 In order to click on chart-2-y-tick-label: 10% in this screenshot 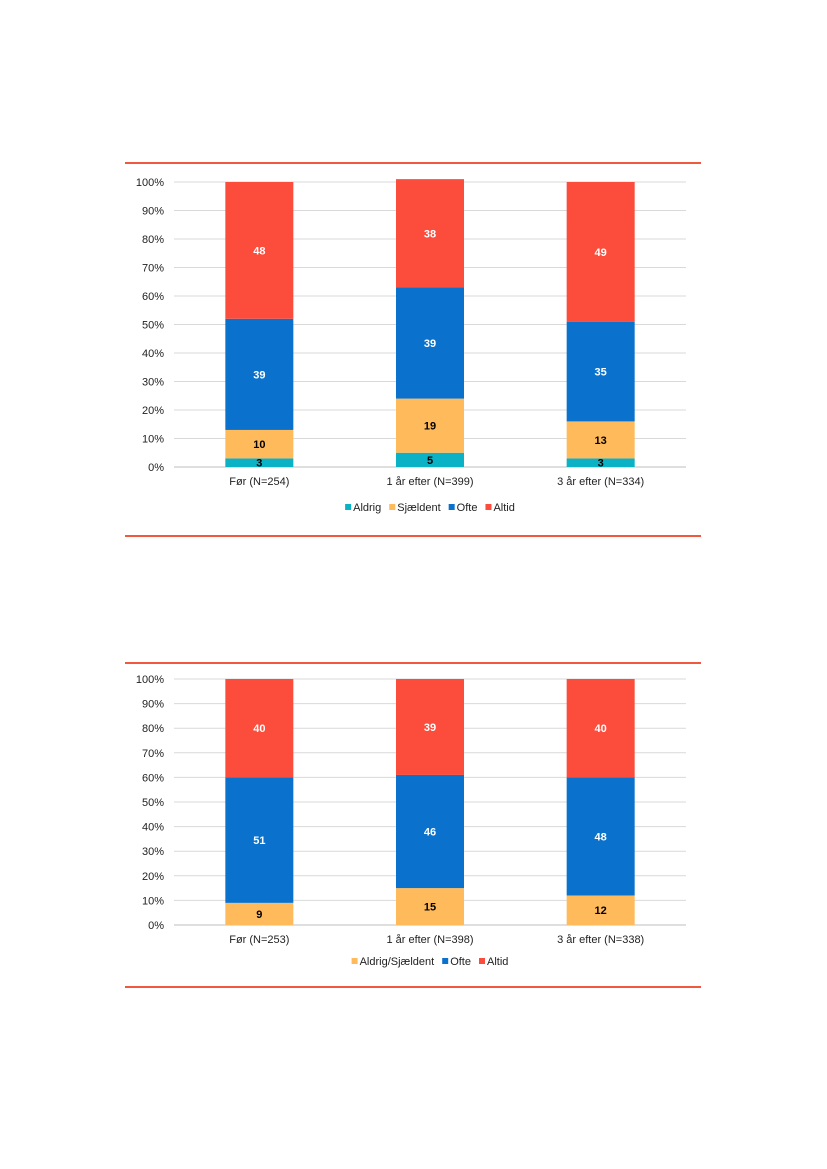, I will do `click(153, 901)`.